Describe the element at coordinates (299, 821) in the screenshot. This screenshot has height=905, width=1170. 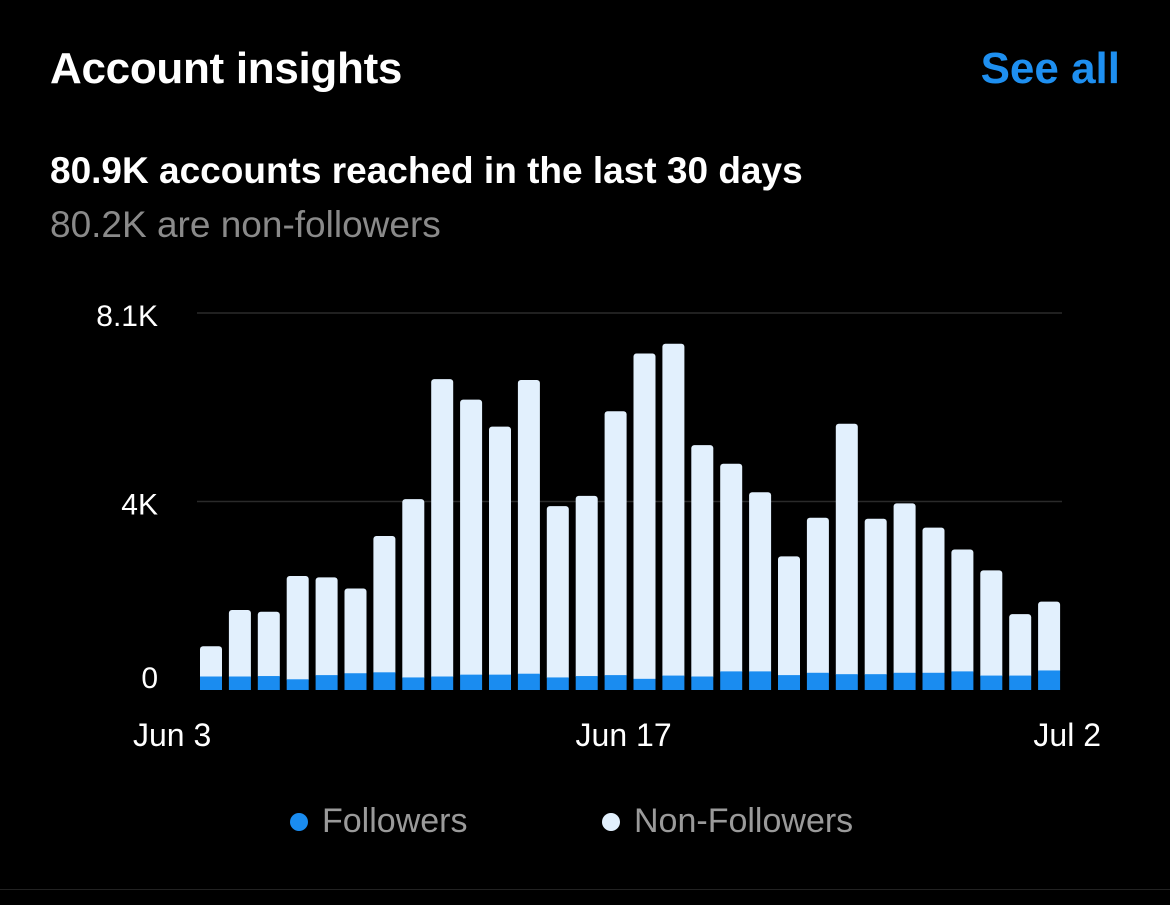
I see `followers-dot-icon` at that location.